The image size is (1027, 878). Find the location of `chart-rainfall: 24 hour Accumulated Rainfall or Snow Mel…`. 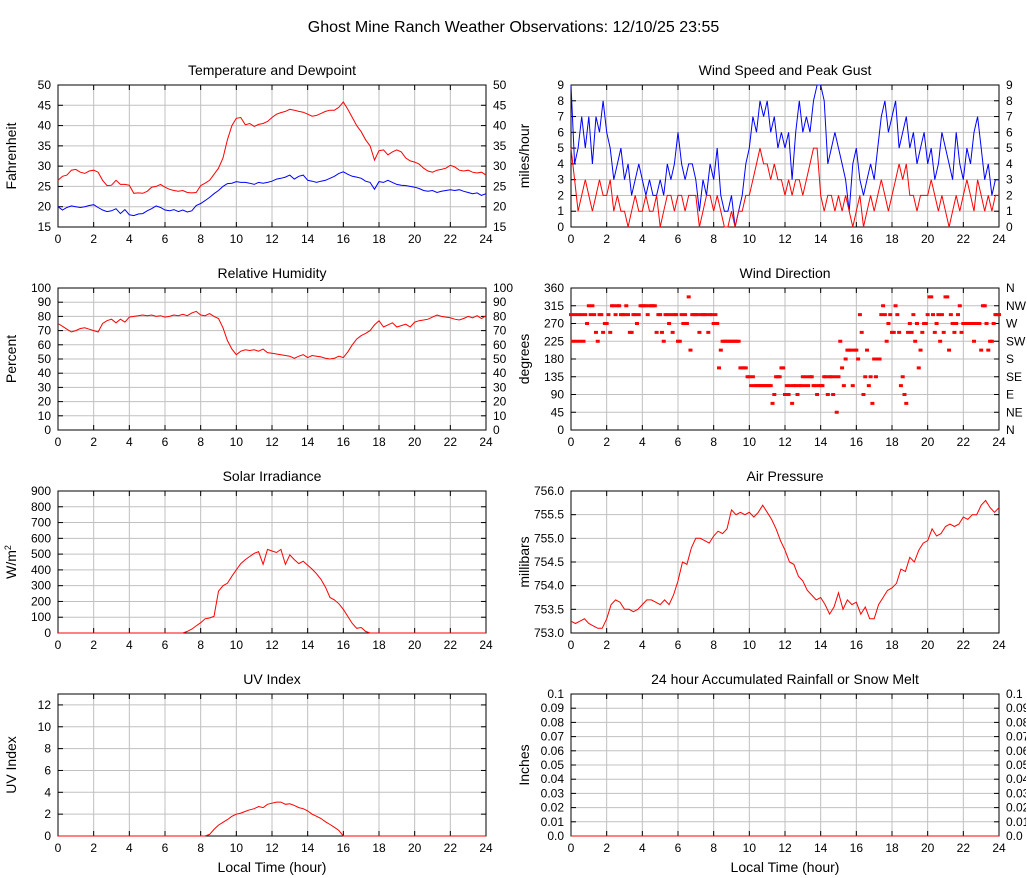

chart-rainfall: 24 hour Accumulated Rainfall or Snow Mel… is located at coordinates (770, 771).